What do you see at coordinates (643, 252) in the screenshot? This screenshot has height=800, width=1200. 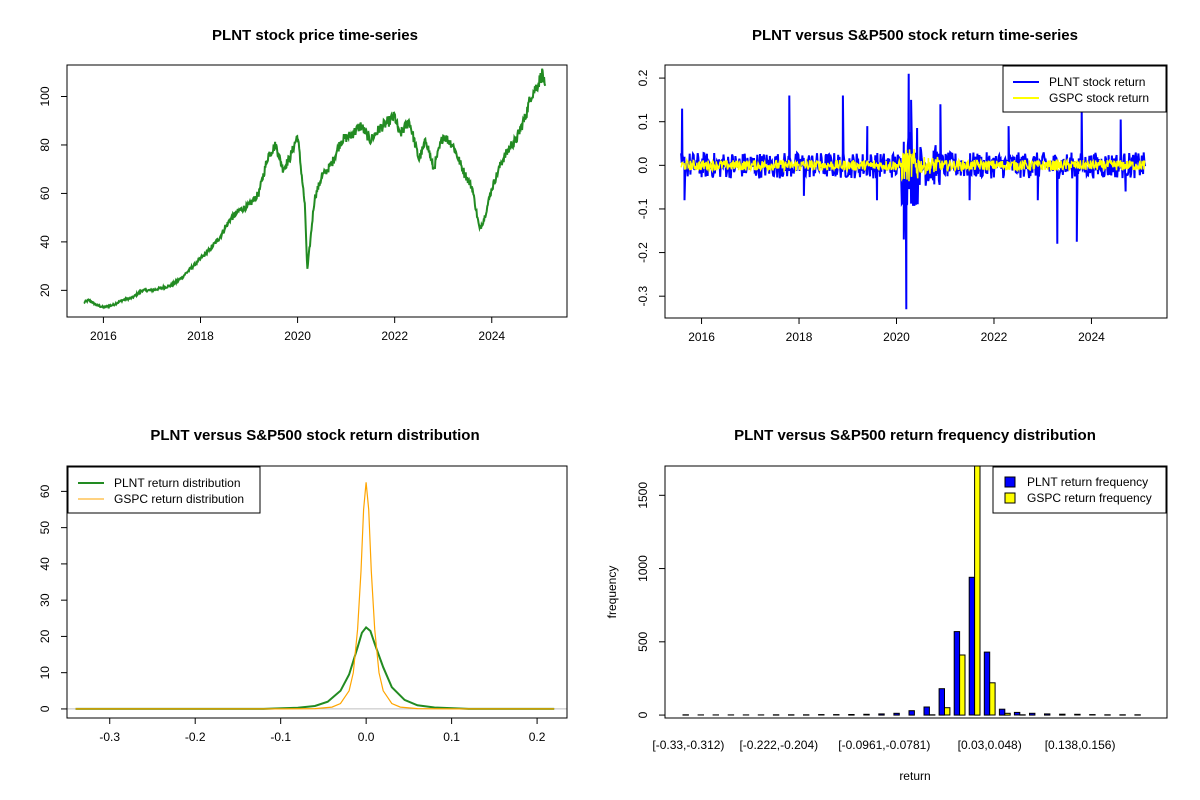 I see `return-y-tick-label: -0.2` at bounding box center [643, 252].